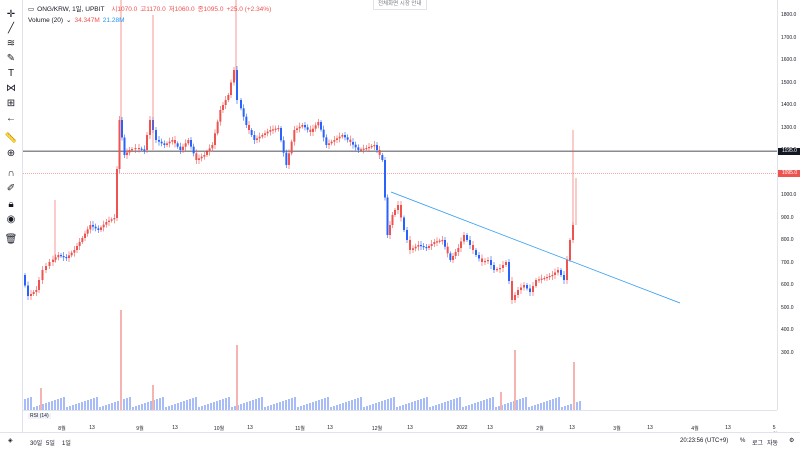 This screenshot has width=800, height=451. What do you see at coordinates (11, 88) in the screenshot?
I see `pattern-icon: ⋈` at bounding box center [11, 88].